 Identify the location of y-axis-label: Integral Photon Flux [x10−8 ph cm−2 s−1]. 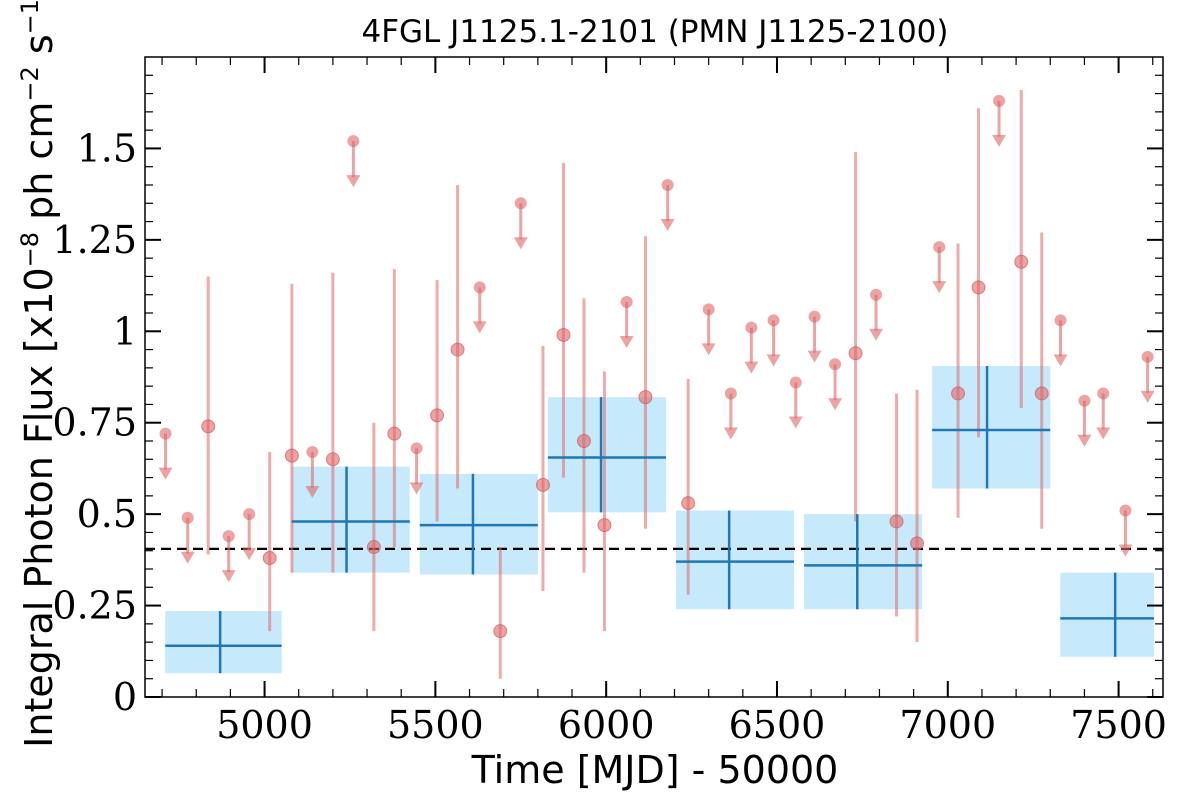
(38, 374).